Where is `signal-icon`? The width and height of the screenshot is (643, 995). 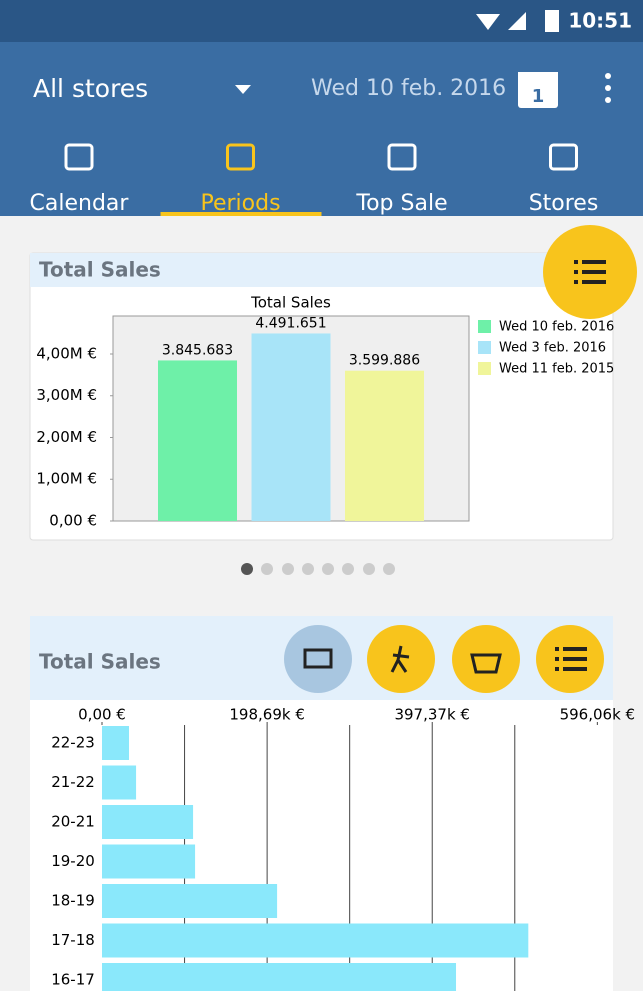 signal-icon is located at coordinates (517, 21).